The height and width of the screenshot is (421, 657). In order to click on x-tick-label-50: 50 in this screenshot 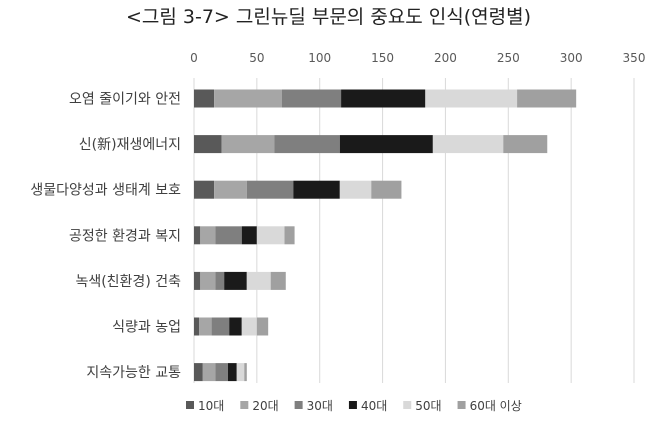, I will do `click(256, 58)`.